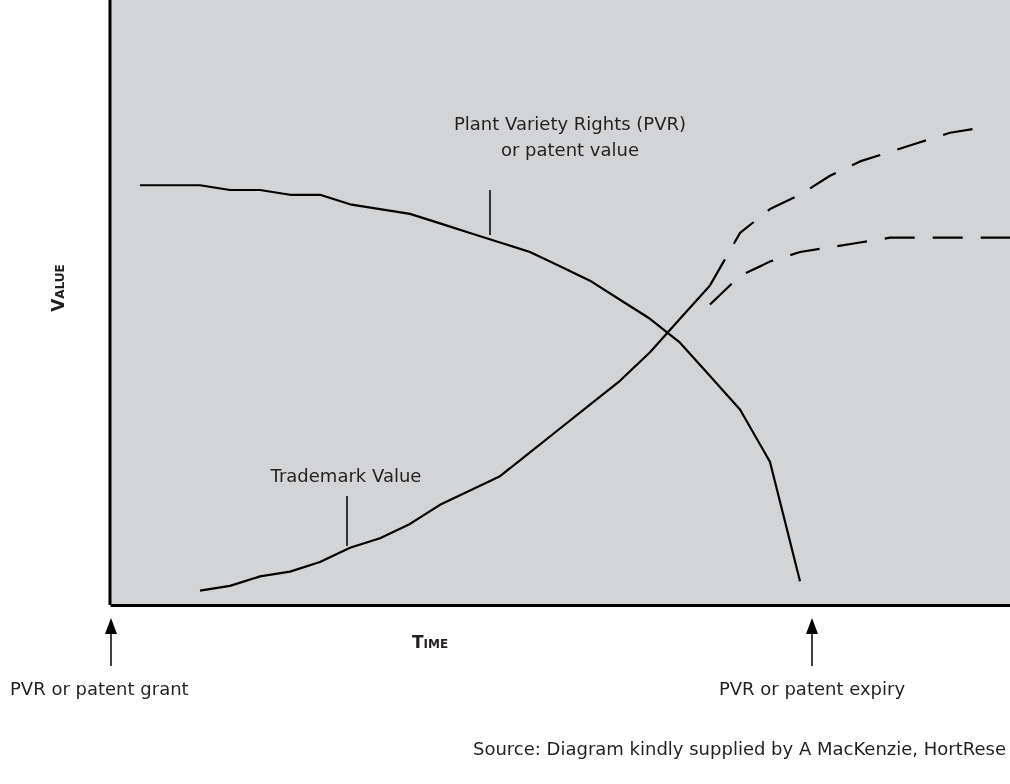 Image resolution: width=1010 pixels, height=784 pixels. I want to click on x-axis-title: Time, so click(430, 642).